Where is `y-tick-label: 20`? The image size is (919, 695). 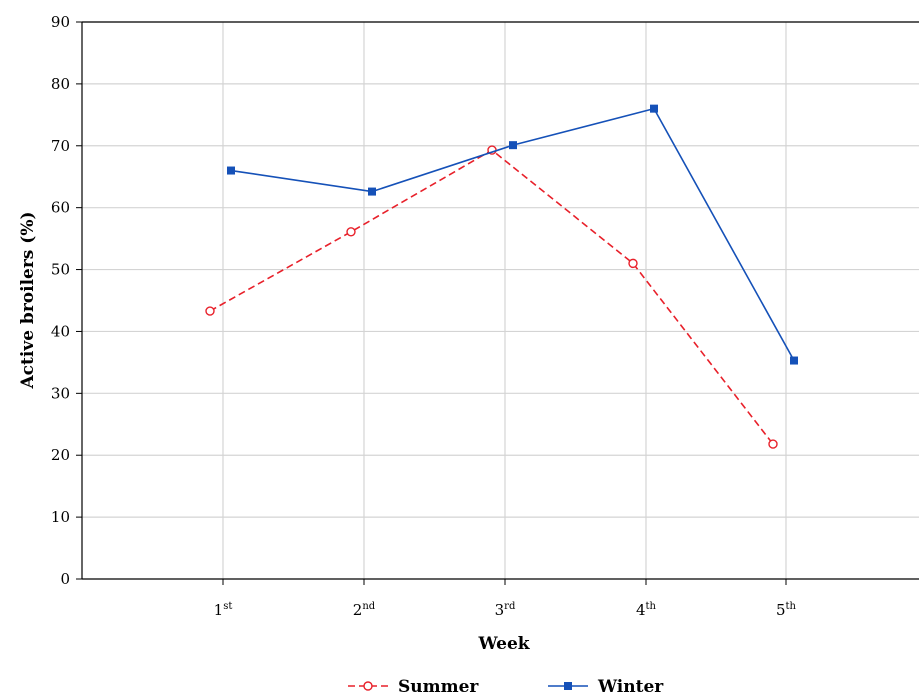
y-tick-label: 20 is located at coordinates (60, 455).